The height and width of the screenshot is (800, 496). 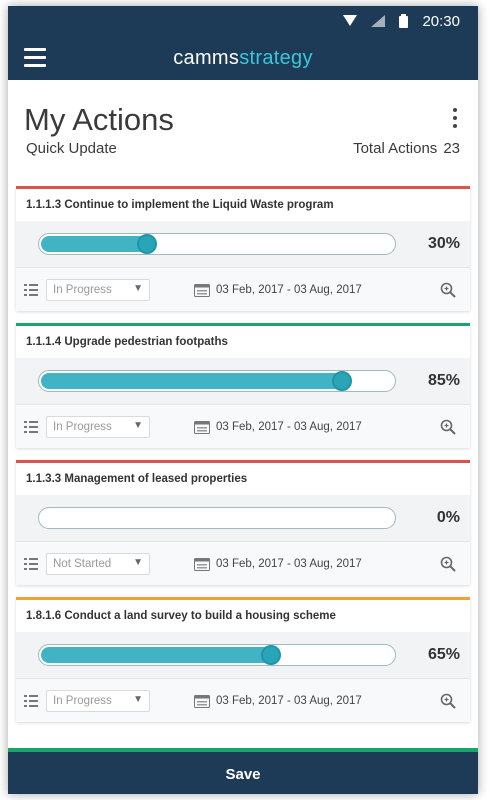 What do you see at coordinates (350, 20) in the screenshot?
I see `wifi-icon` at bounding box center [350, 20].